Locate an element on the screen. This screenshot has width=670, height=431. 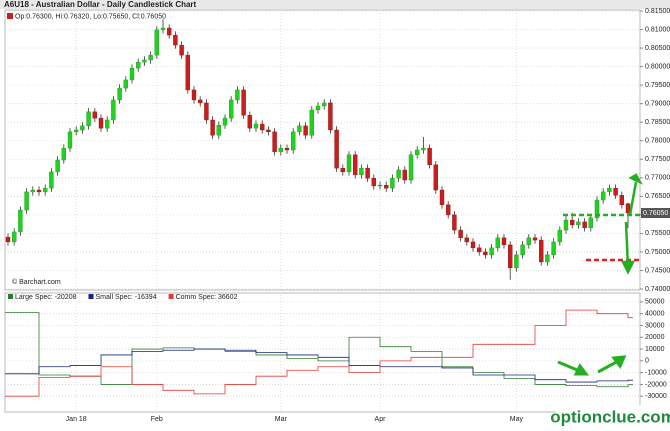
y-tick-label: 0.81000 is located at coordinates (657, 29).